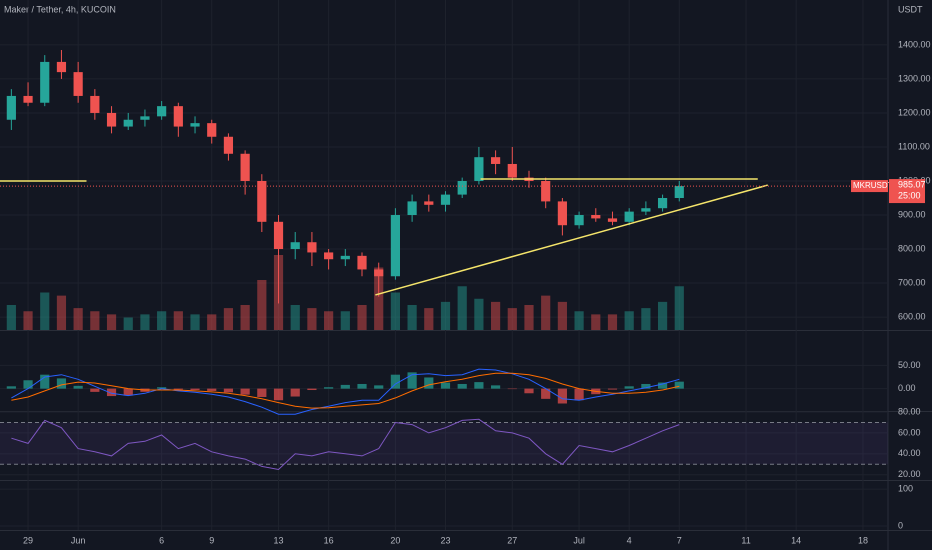 This screenshot has height=550, width=932. Describe the element at coordinates (914, 44) in the screenshot. I see `y-tick-label: 1400.00` at that location.